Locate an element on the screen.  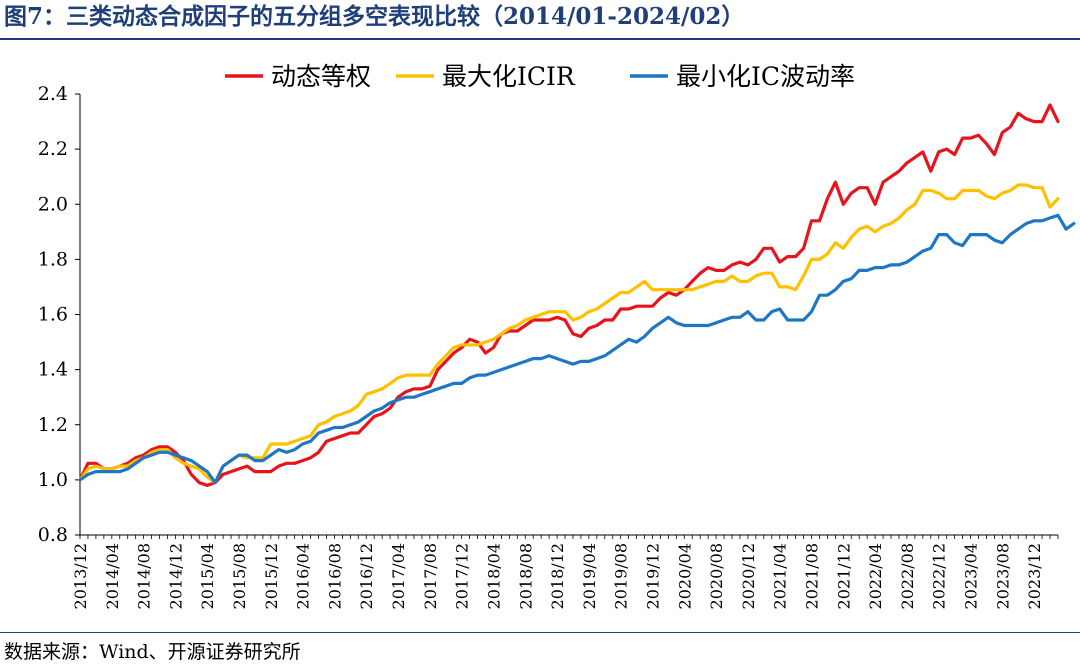
x-tick-label: 2016/08 is located at coordinates (334, 576).